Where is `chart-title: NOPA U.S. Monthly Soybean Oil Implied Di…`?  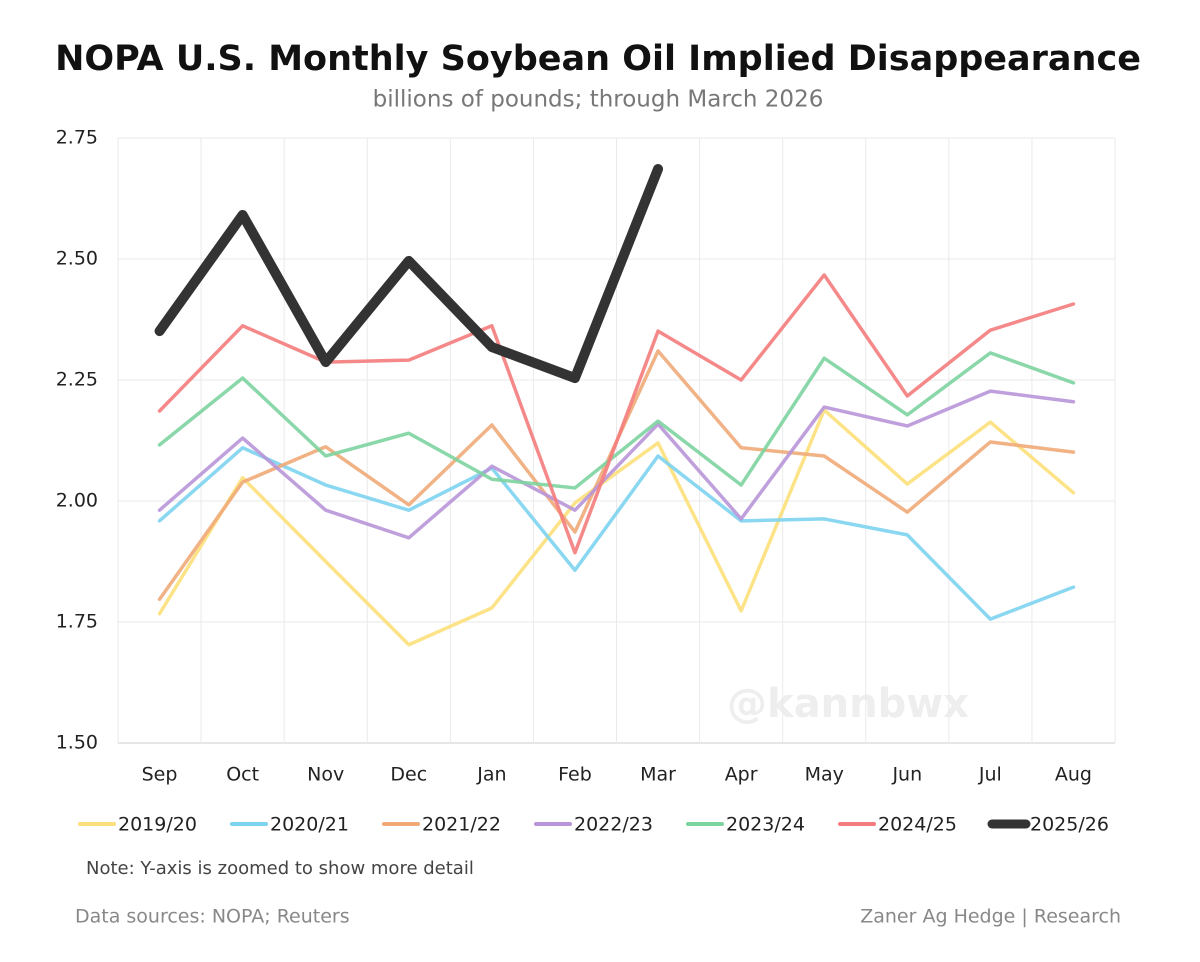
chart-title: NOPA U.S. Monthly Soybean Oil Implied Di… is located at coordinates (598, 59).